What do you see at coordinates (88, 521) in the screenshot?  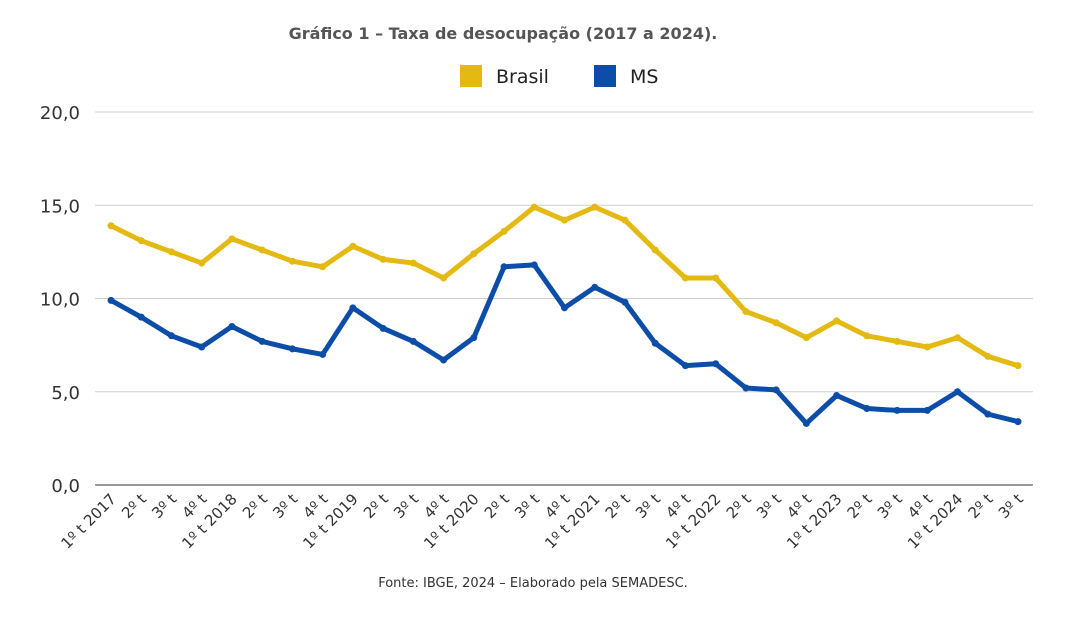 I see `x-tick-label: 1º t 2017` at bounding box center [88, 521].